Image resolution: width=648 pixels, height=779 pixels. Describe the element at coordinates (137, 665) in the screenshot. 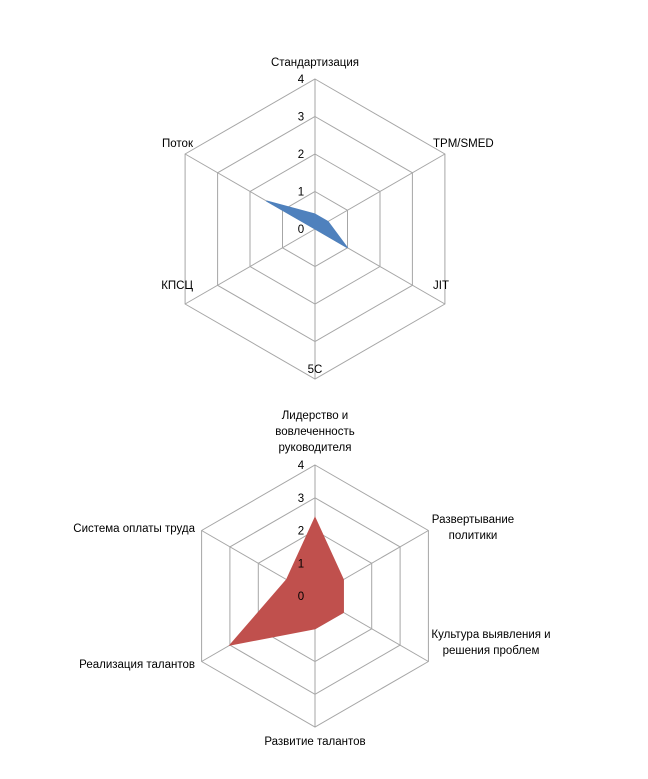

I see `axis-label: Реализация талантов` at that location.